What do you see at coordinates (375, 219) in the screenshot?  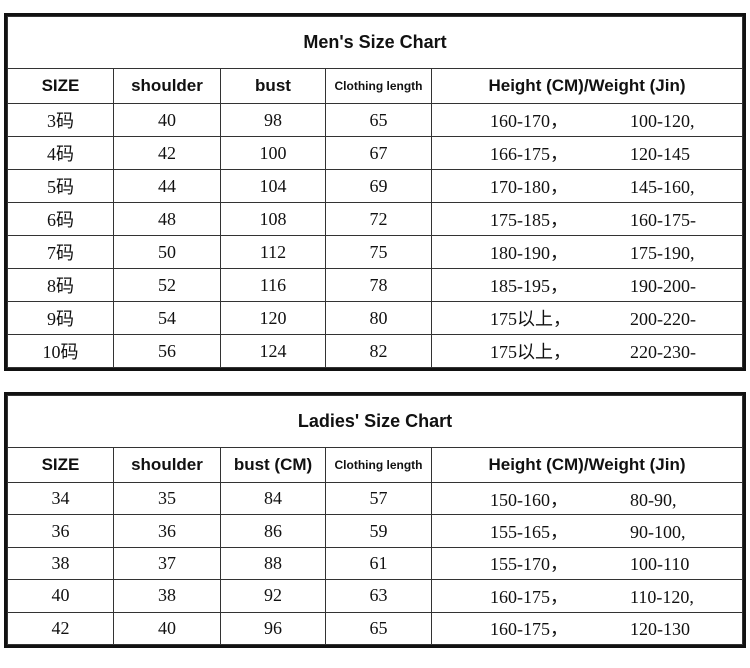 I see `table-row: 6码 48 108 72 175-185， 160-175-` at bounding box center [375, 219].